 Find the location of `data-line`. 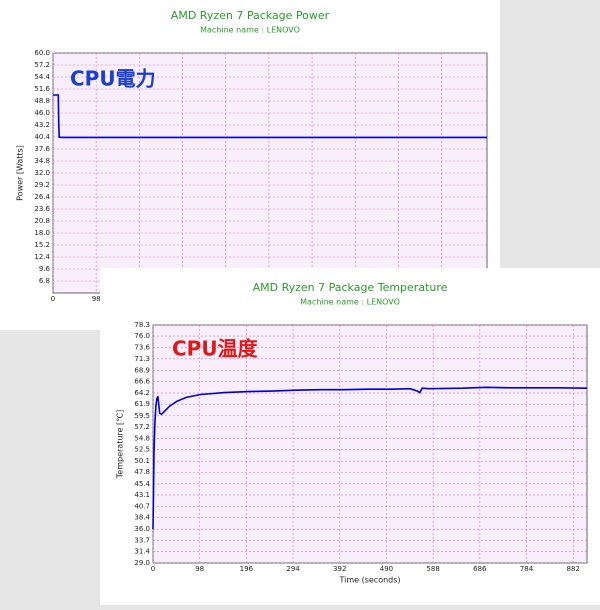

data-line is located at coordinates (270, 116).